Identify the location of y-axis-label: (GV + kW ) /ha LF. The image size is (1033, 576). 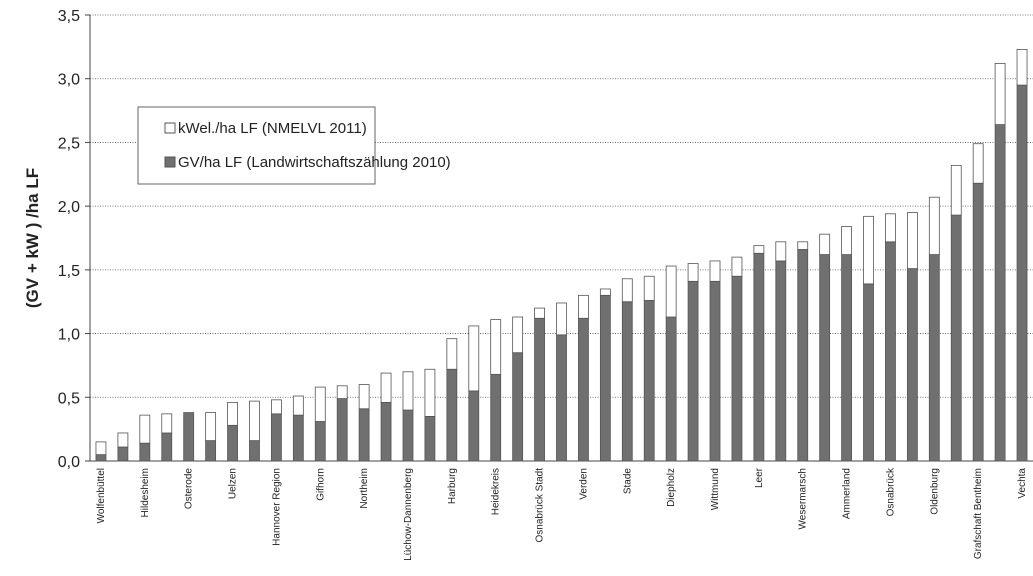
(32, 238).